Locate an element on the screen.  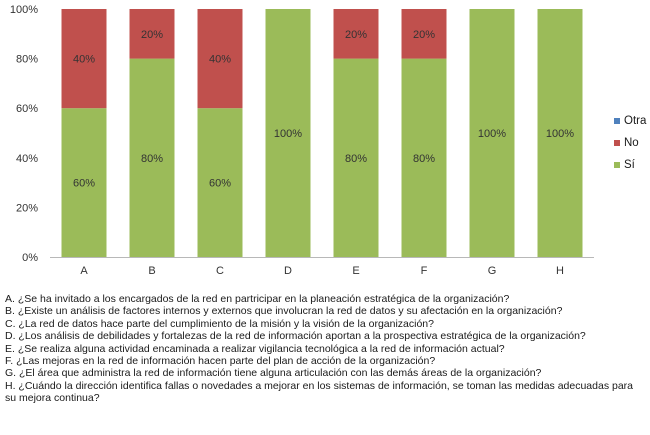
y-tick-label-4: 80% is located at coordinates (27, 60).